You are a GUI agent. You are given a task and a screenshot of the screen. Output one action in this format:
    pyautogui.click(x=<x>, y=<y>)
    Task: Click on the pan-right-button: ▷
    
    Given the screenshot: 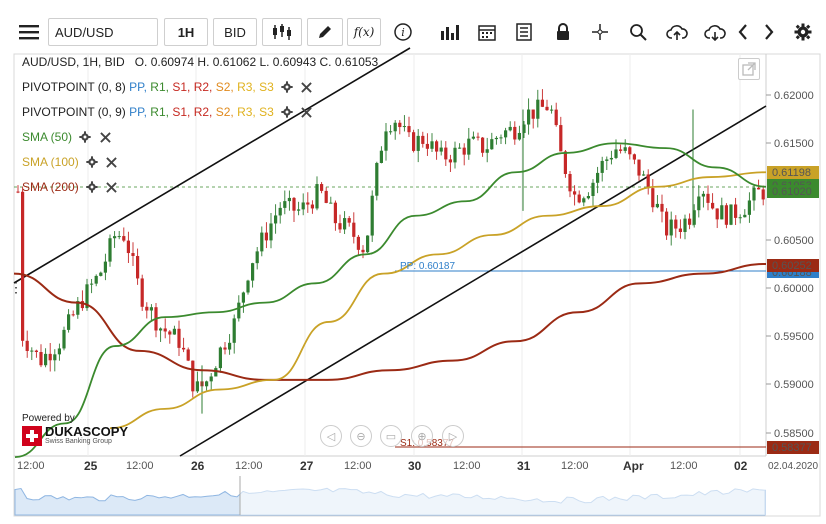 What is the action you would take?
    pyautogui.click(x=453, y=436)
    